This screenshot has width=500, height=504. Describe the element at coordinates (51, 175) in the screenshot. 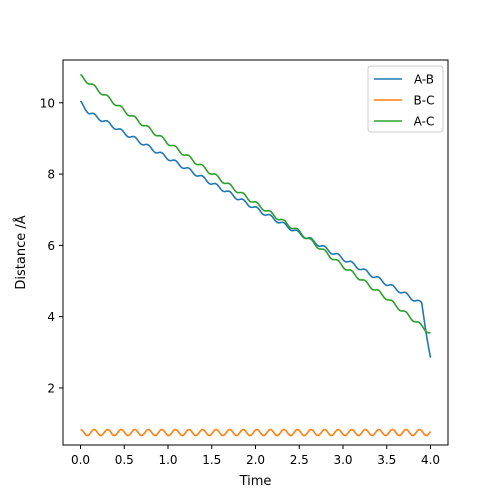

I see `y-tick-label: 8` at that location.